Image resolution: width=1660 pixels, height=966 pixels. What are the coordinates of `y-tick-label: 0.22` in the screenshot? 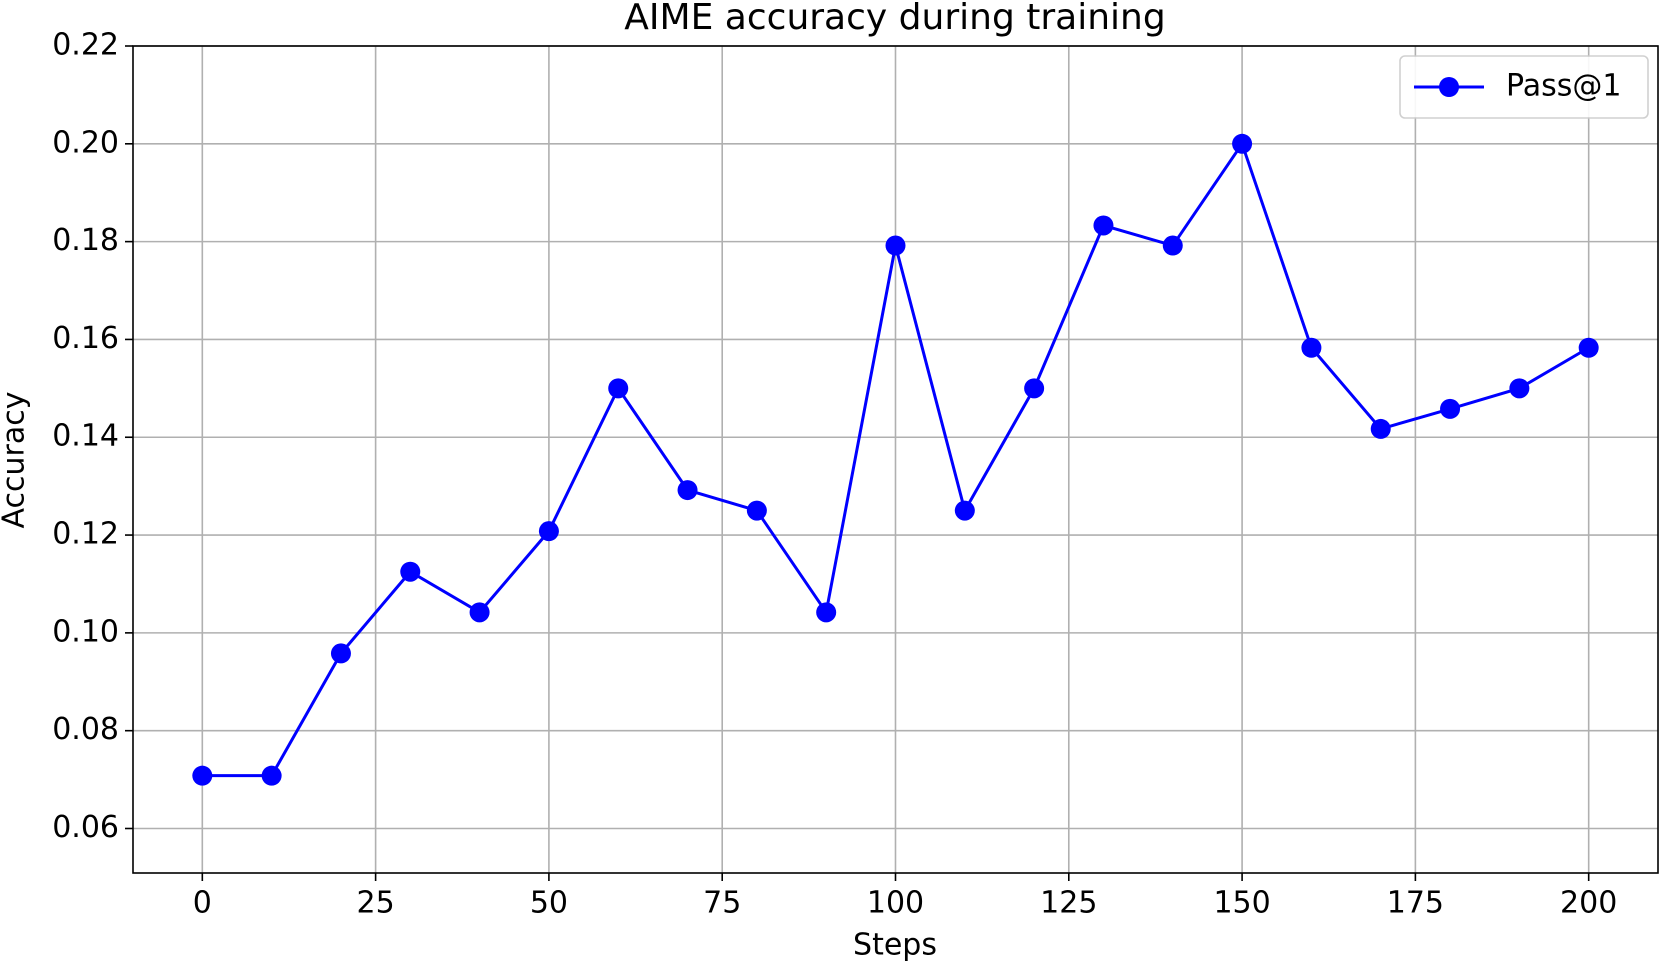 It's located at (85, 45).